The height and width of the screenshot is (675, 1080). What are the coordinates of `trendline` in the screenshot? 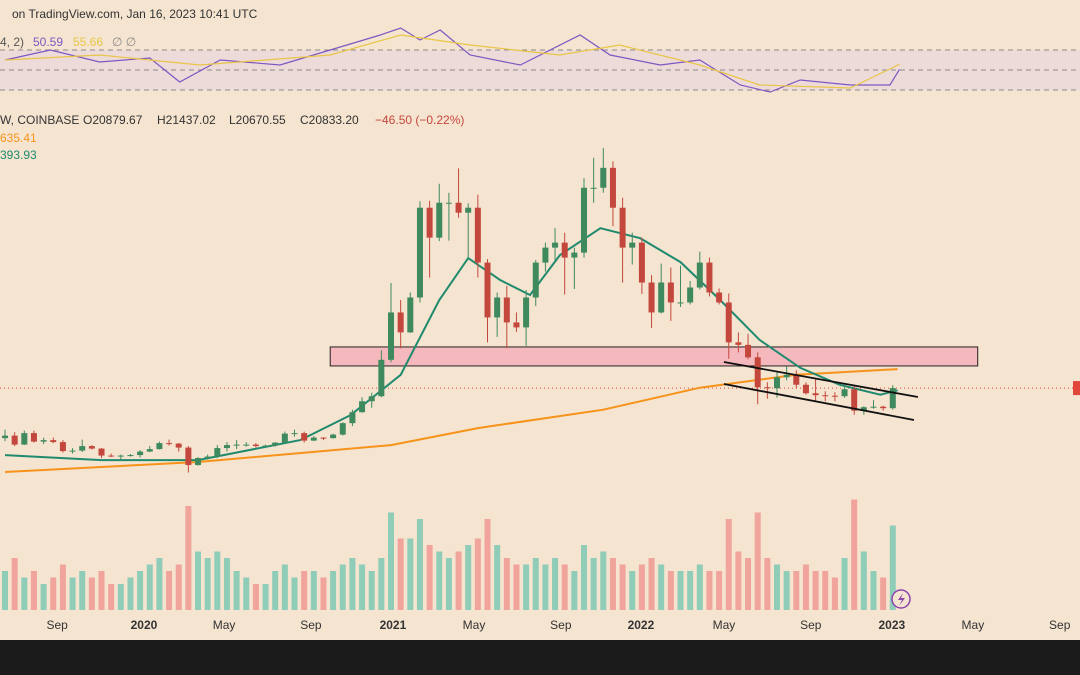 It's located at (819, 402).